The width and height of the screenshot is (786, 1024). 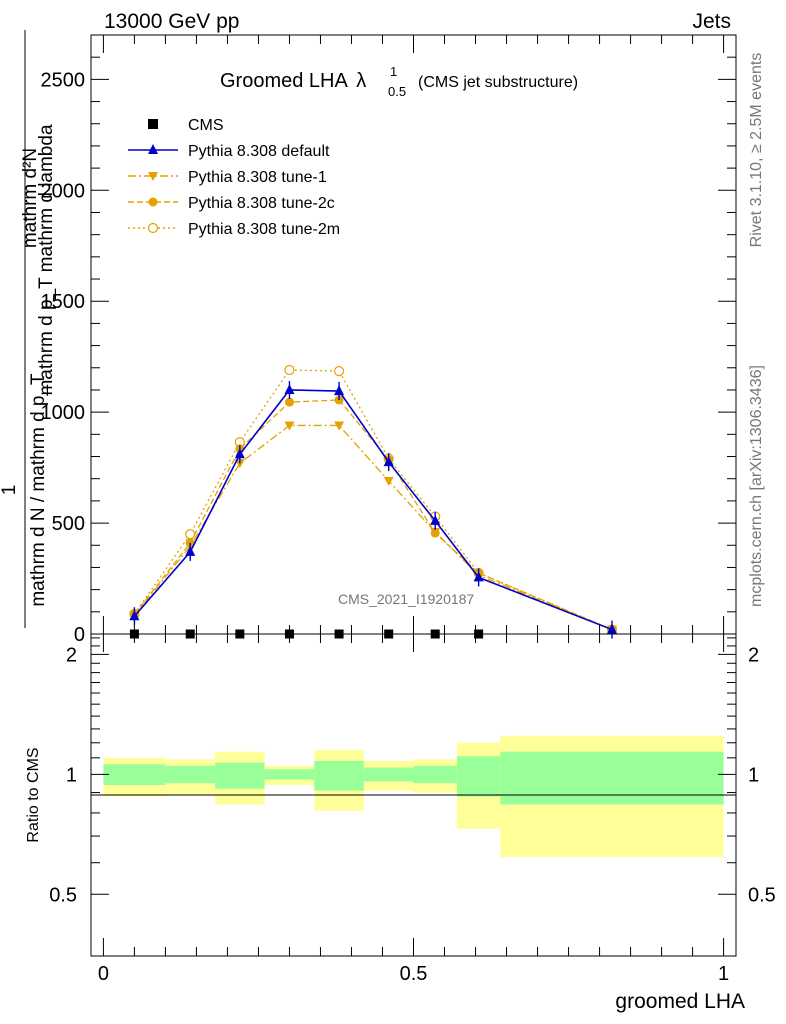 What do you see at coordinates (79, 635) in the screenshot?
I see `y-tick-label: 0` at bounding box center [79, 635].